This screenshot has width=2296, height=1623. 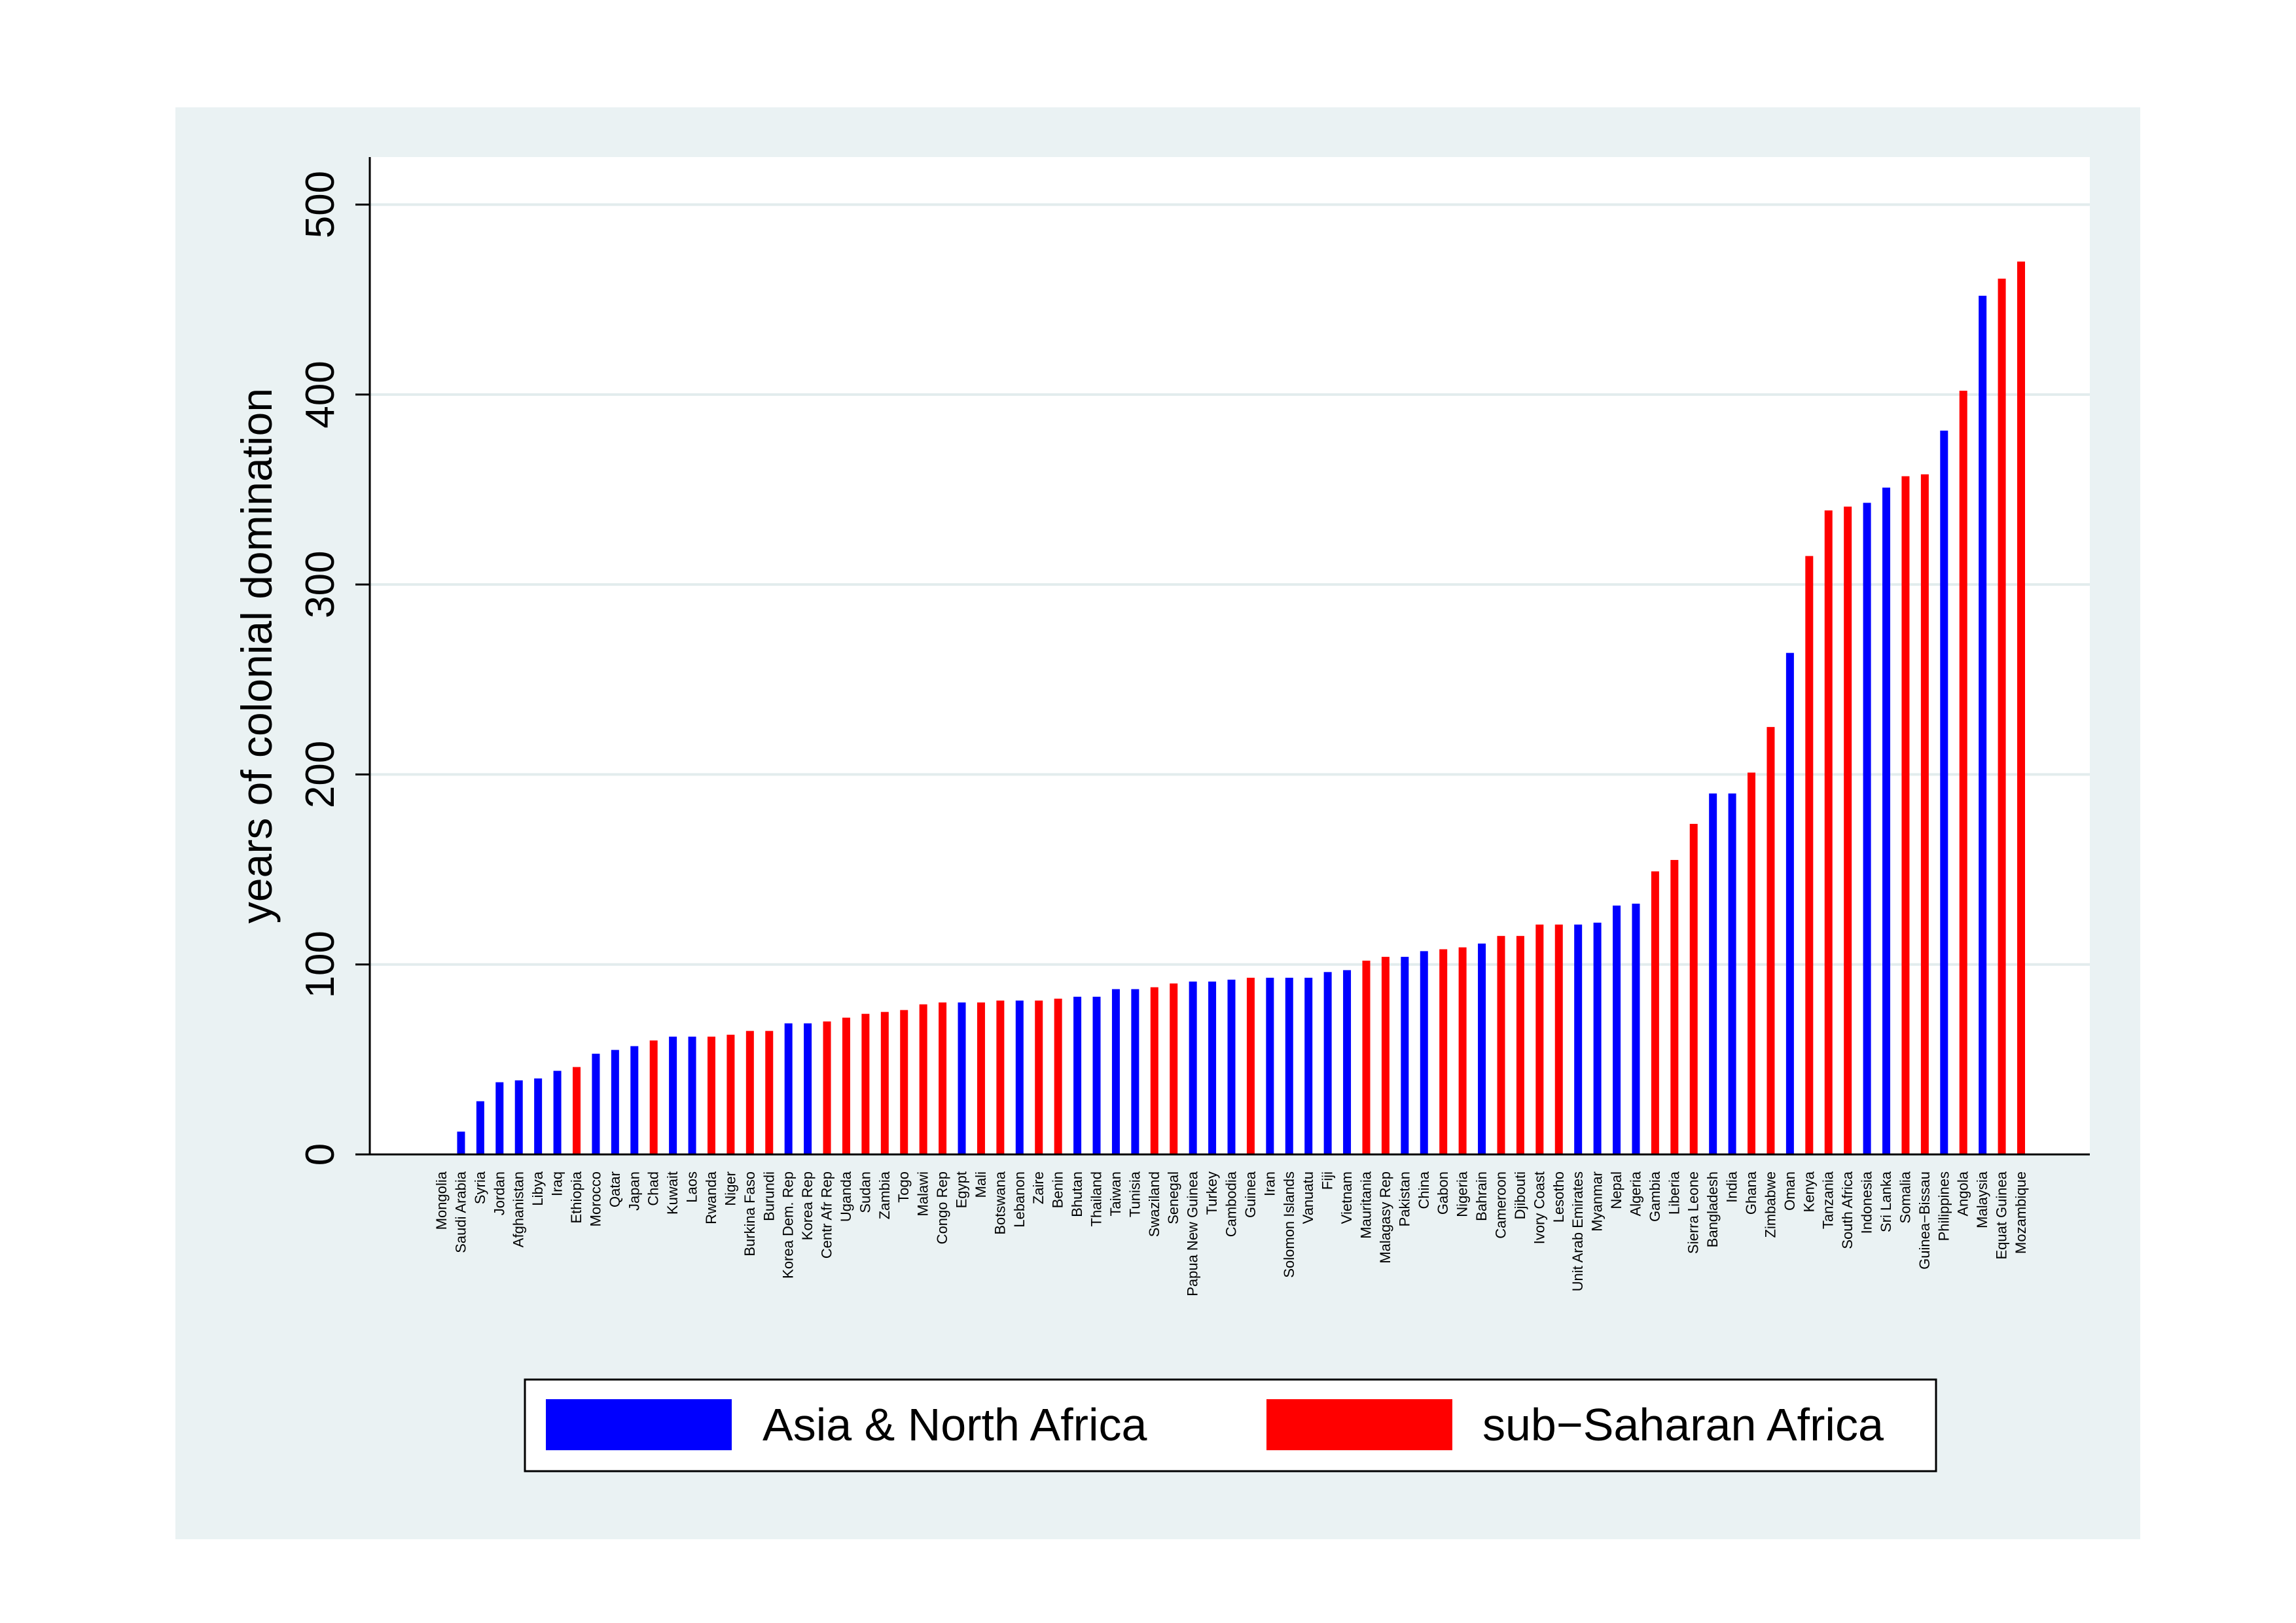 I want to click on x-tick-label: Senegal, so click(x=1173, y=1197).